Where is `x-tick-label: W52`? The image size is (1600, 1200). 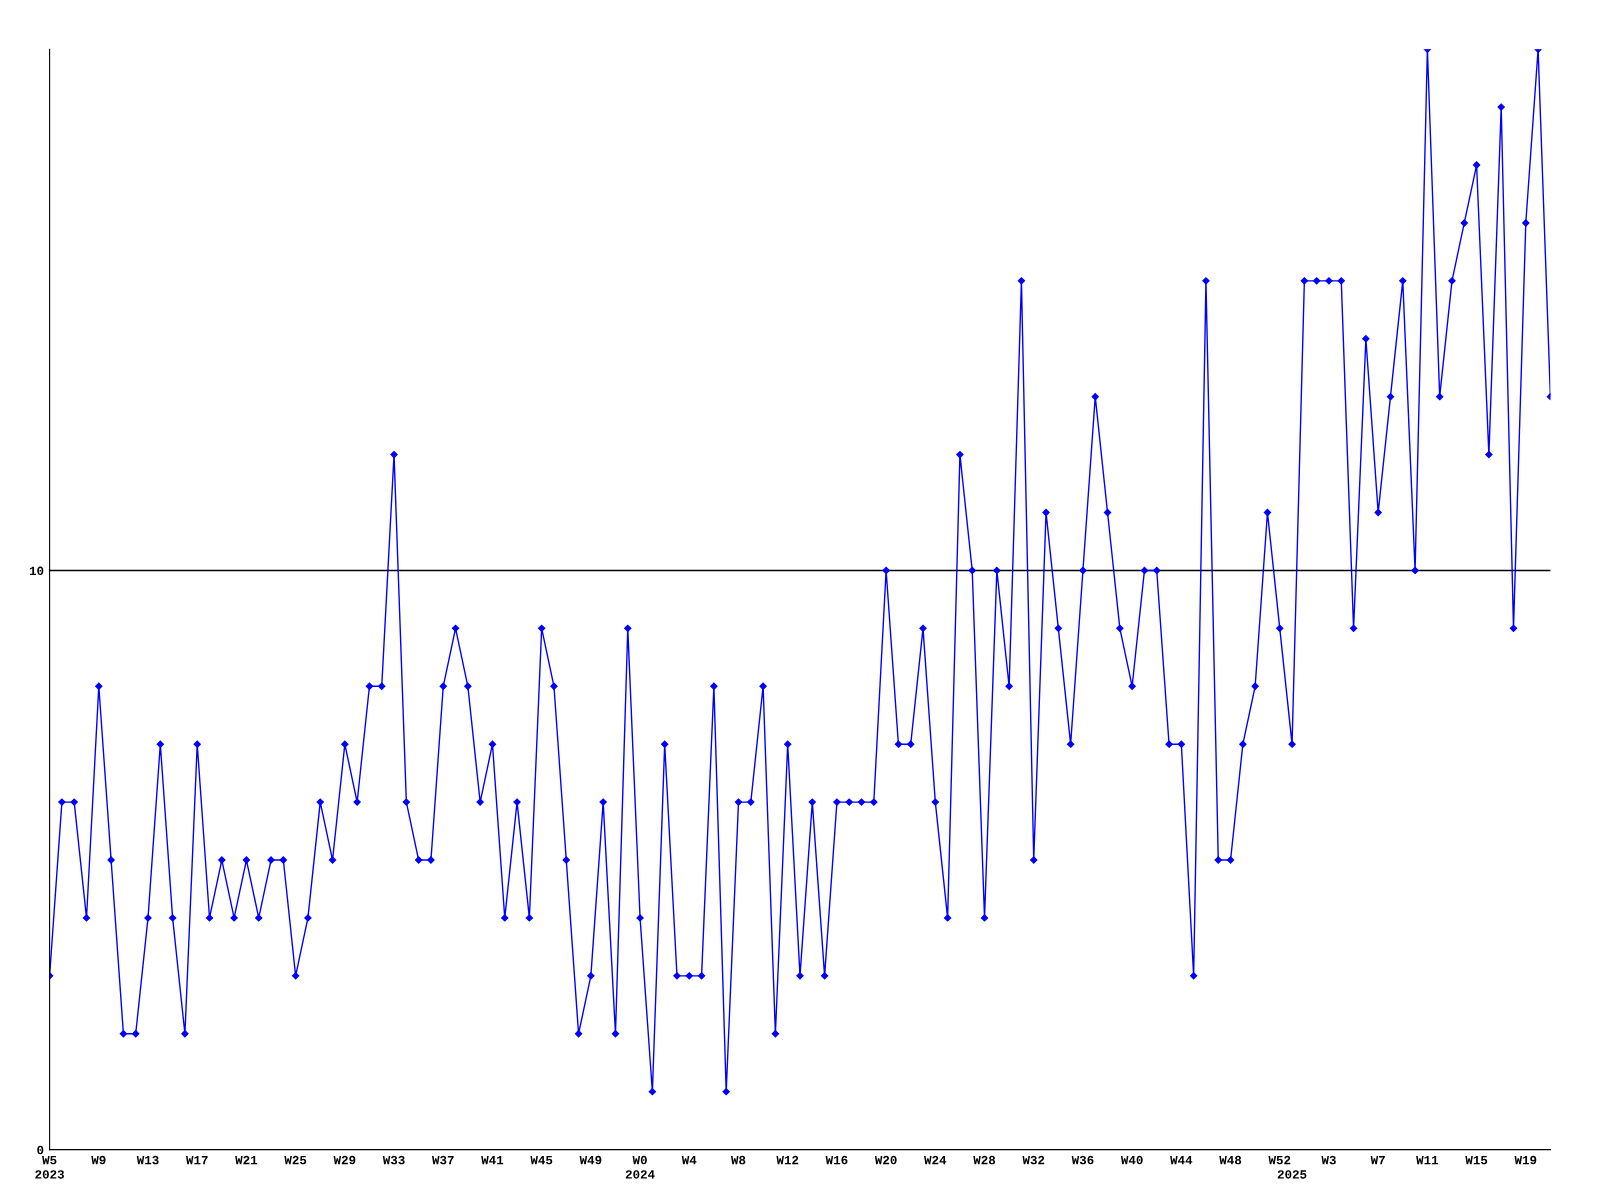
x-tick-label: W52 is located at coordinates (1279, 1160).